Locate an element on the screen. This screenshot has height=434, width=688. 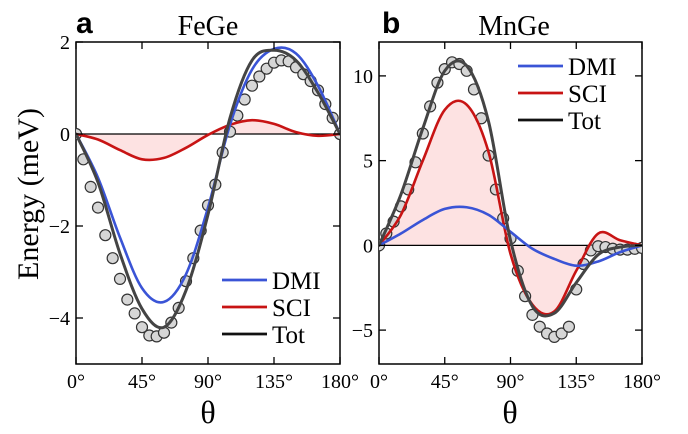
y-tick-label: 5 is located at coordinates (368, 162).